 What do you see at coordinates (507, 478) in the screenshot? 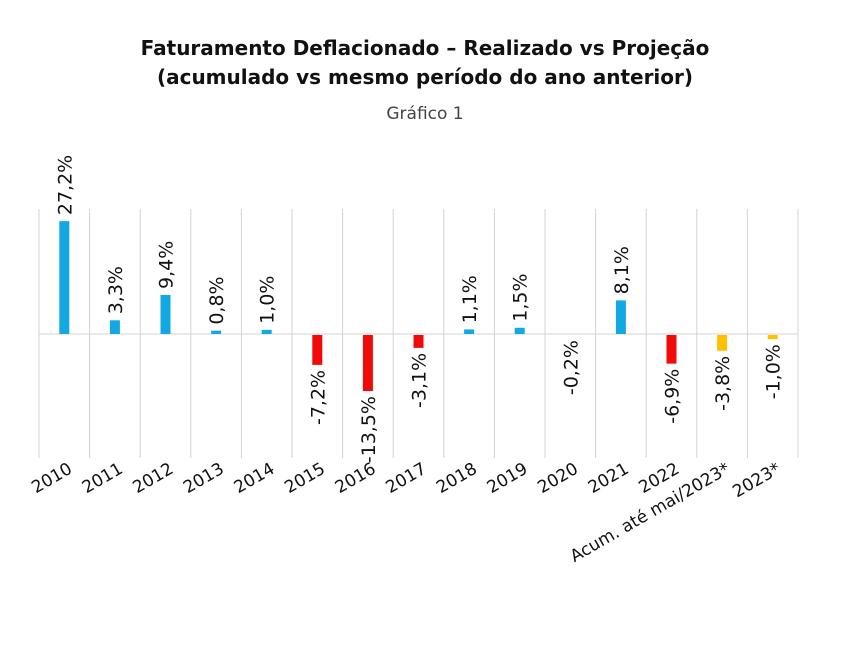
I see `x-tick-label: 2019` at bounding box center [507, 478].